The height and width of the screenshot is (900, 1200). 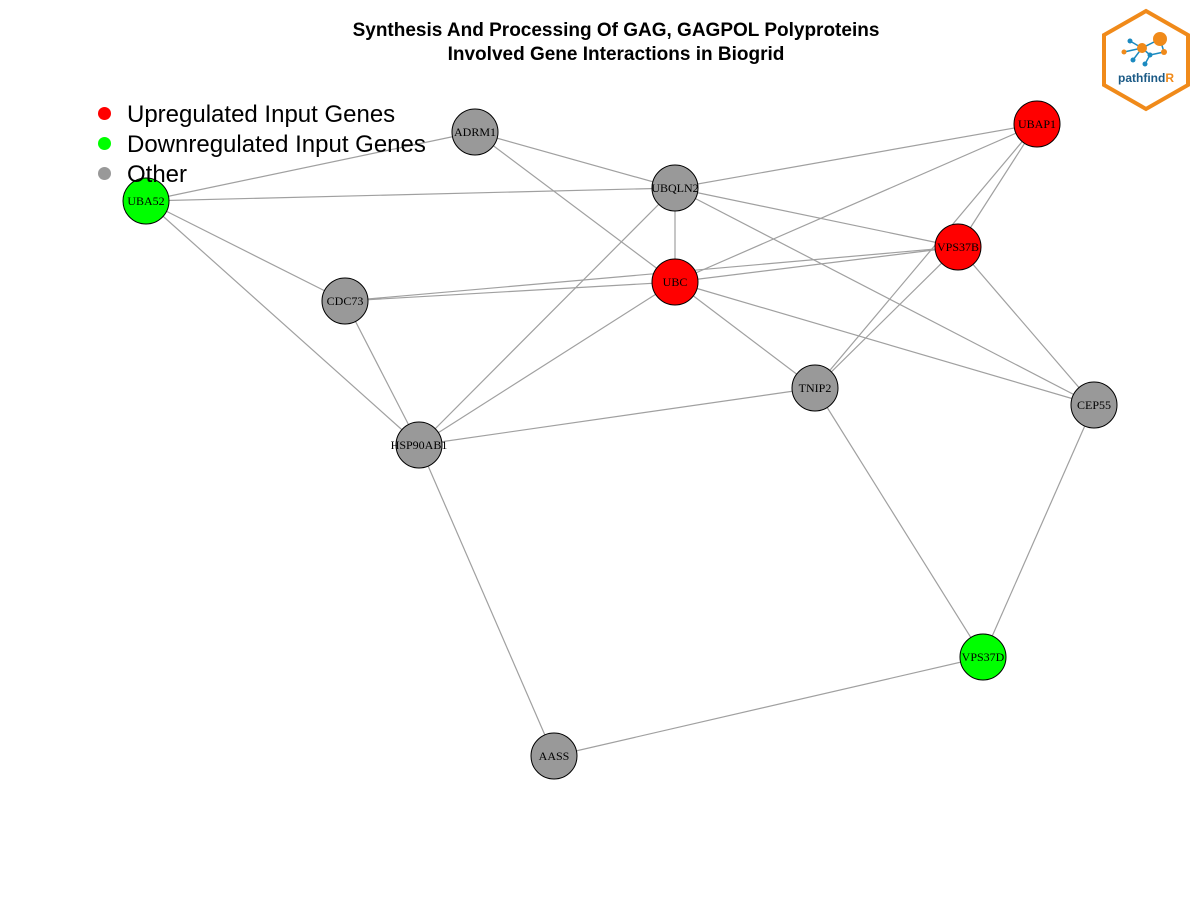 I want to click on node-ubap1: UBAP1, so click(x=1037, y=124).